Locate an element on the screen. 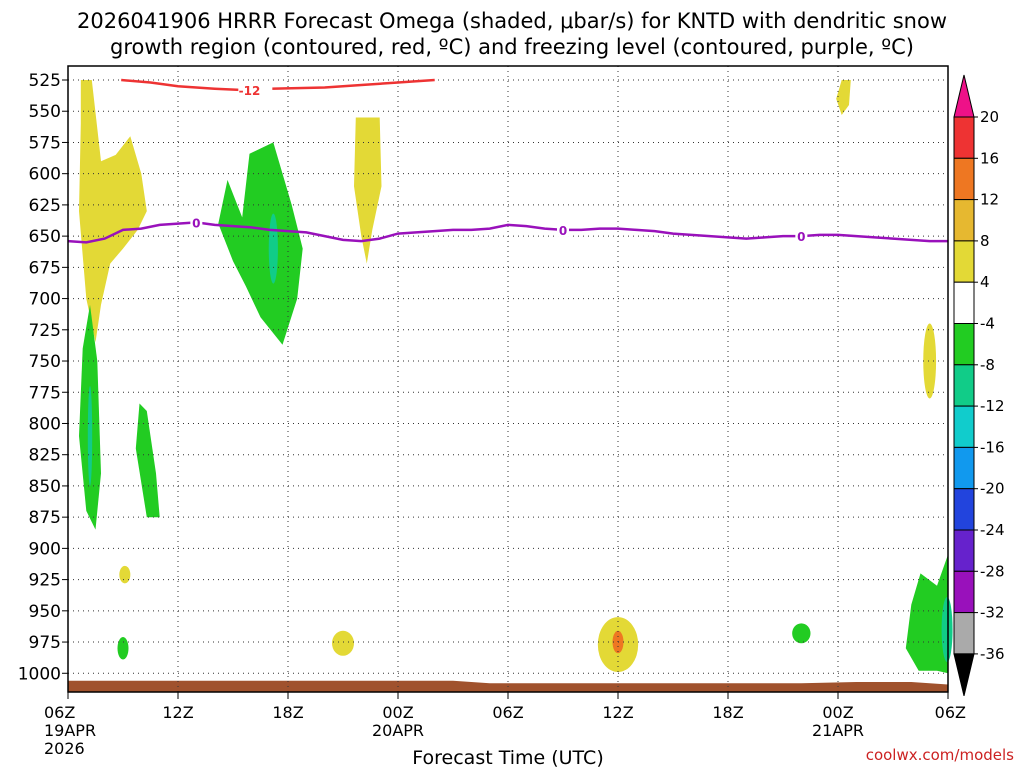 This screenshot has height=768, width=1024. y-tick-label-600: 600 is located at coordinates (45, 175).